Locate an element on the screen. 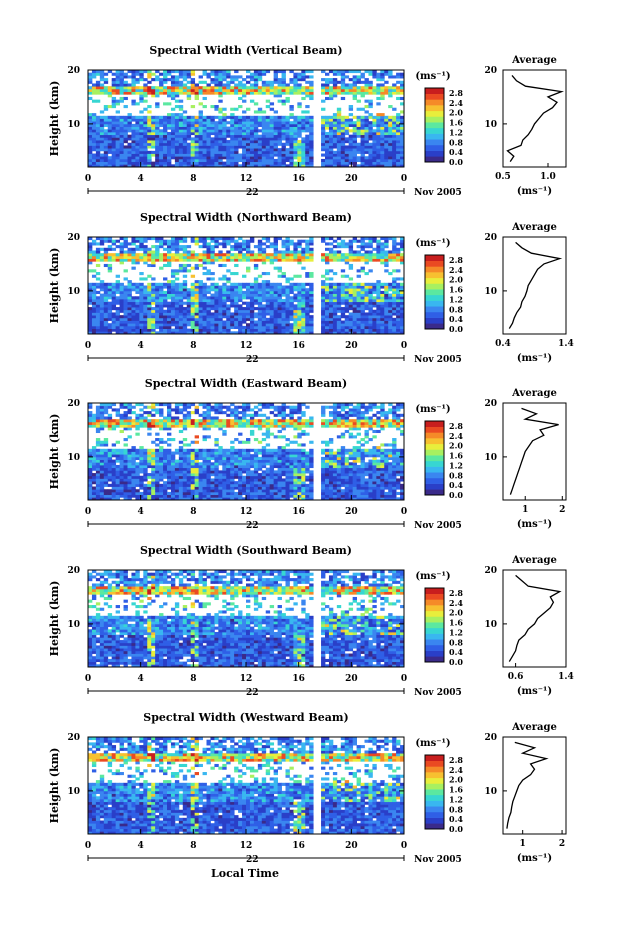  colorbar-tick-label: 2.8 is located at coordinates (456, 260).